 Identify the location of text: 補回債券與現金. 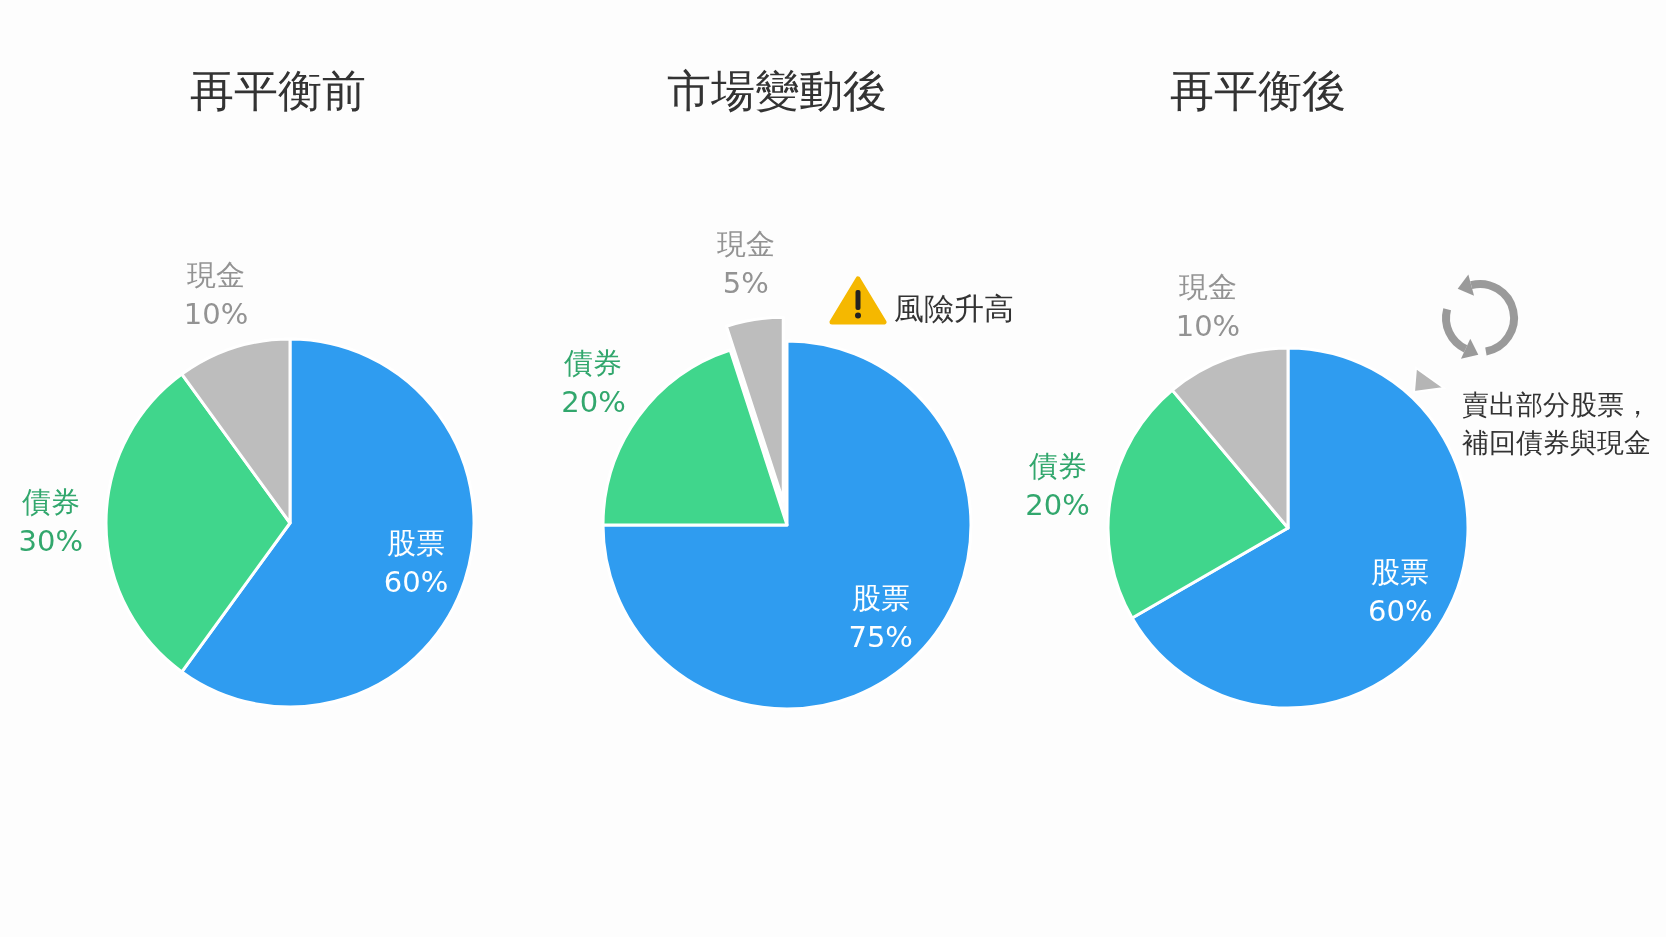
(1556, 442).